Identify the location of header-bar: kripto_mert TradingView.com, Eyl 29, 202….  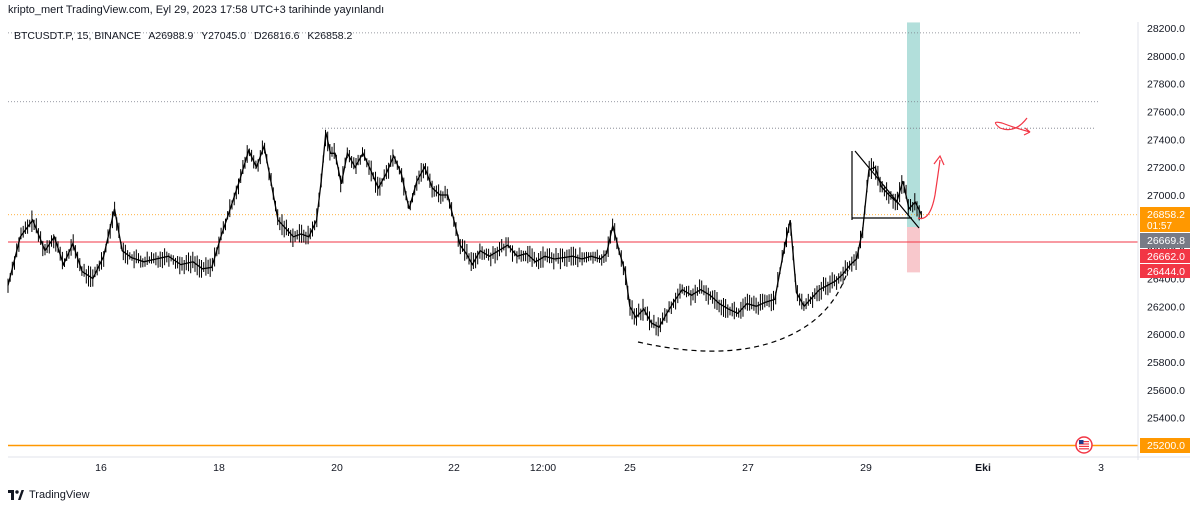
(600, 11).